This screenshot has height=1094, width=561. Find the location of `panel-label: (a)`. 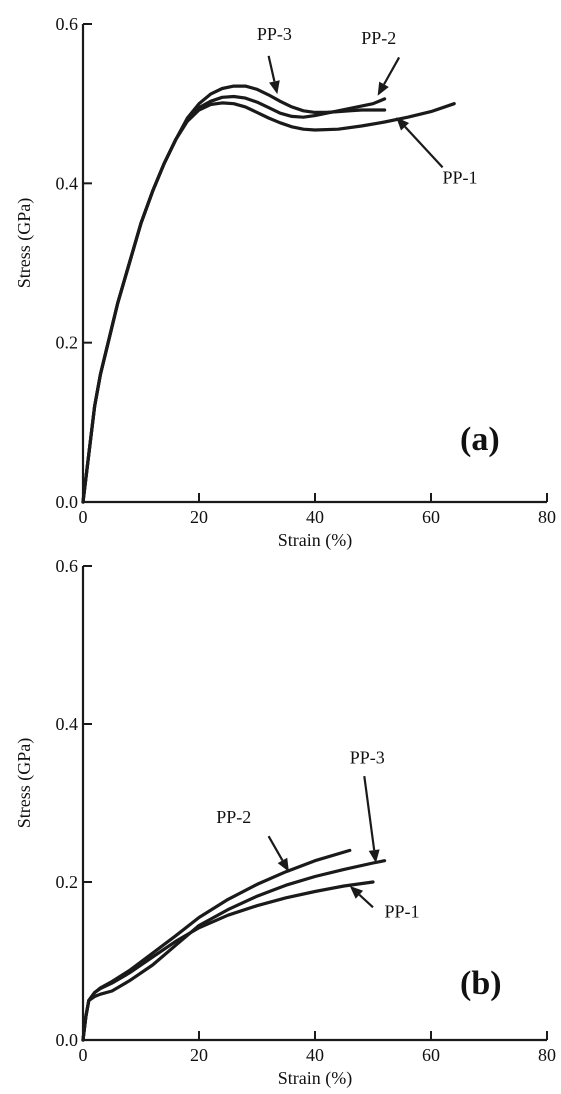

panel-label: (a) is located at coordinates (480, 439).